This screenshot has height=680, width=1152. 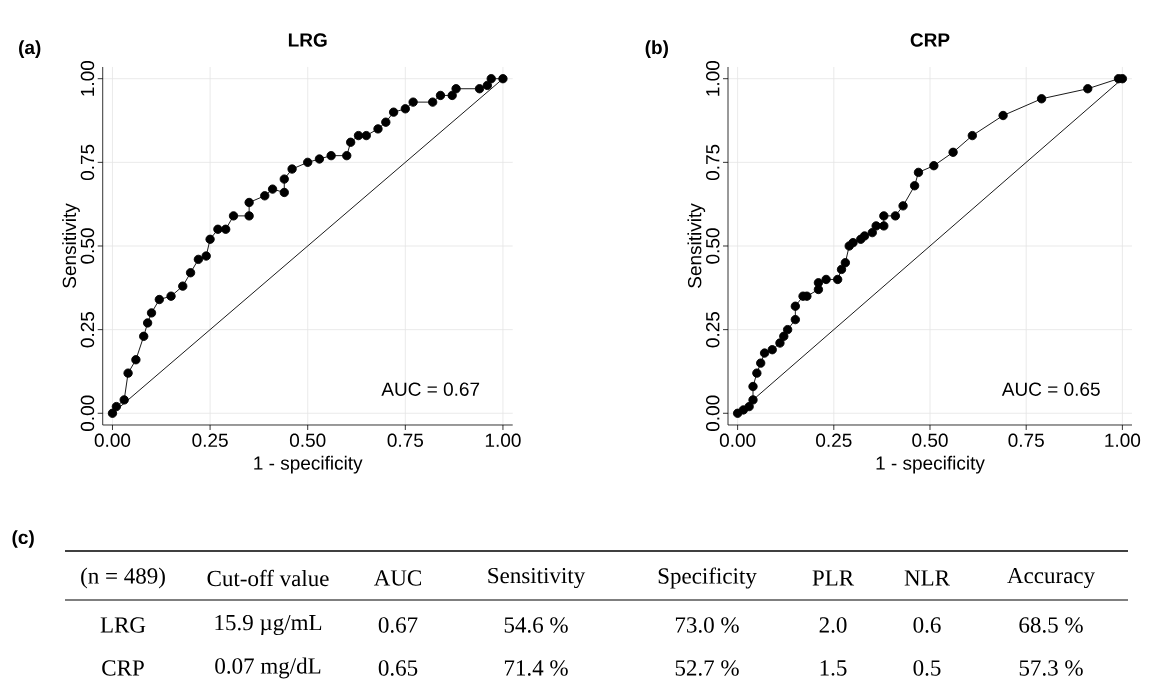 What do you see at coordinates (123, 625) in the screenshot?
I see `text: LRG` at bounding box center [123, 625].